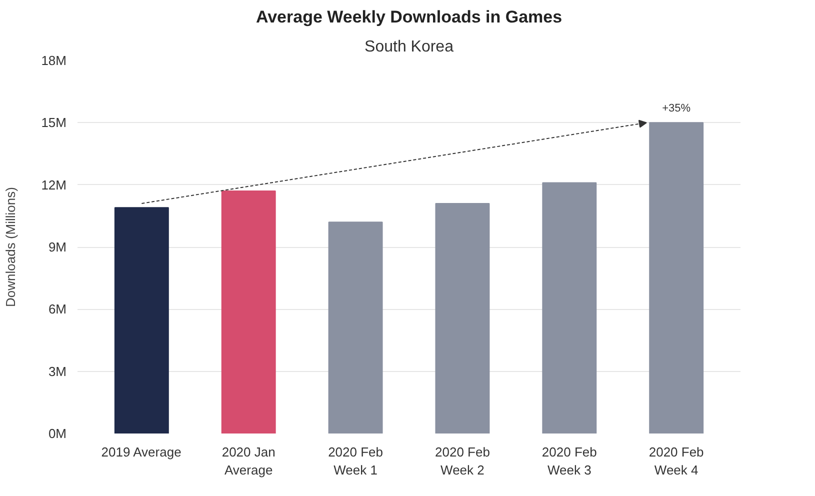 The width and height of the screenshot is (815, 496). What do you see at coordinates (57, 247) in the screenshot?
I see `y-tick-label: 9M` at bounding box center [57, 247].